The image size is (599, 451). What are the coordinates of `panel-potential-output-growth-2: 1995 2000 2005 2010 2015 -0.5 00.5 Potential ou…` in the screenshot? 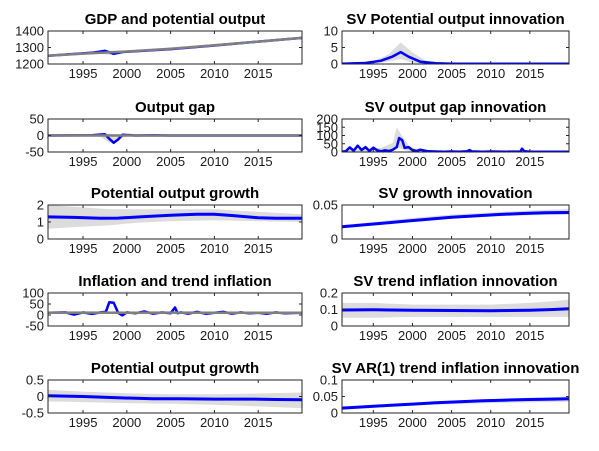 It's located at (162, 395).